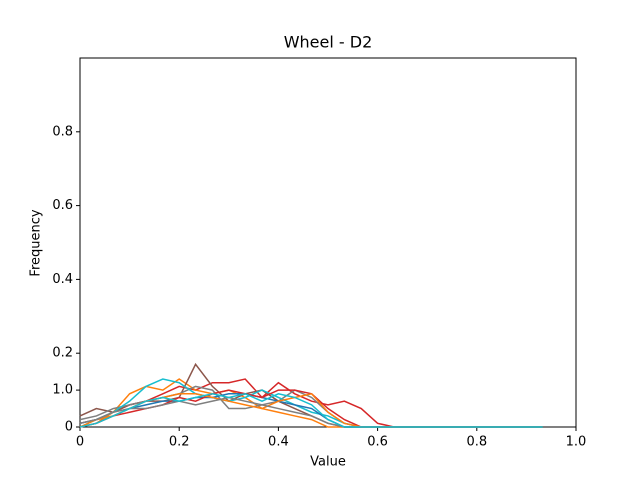 Image resolution: width=640 pixels, height=480 pixels. What do you see at coordinates (62, 131) in the screenshot?
I see `y-tick-label: 0.8` at bounding box center [62, 131].